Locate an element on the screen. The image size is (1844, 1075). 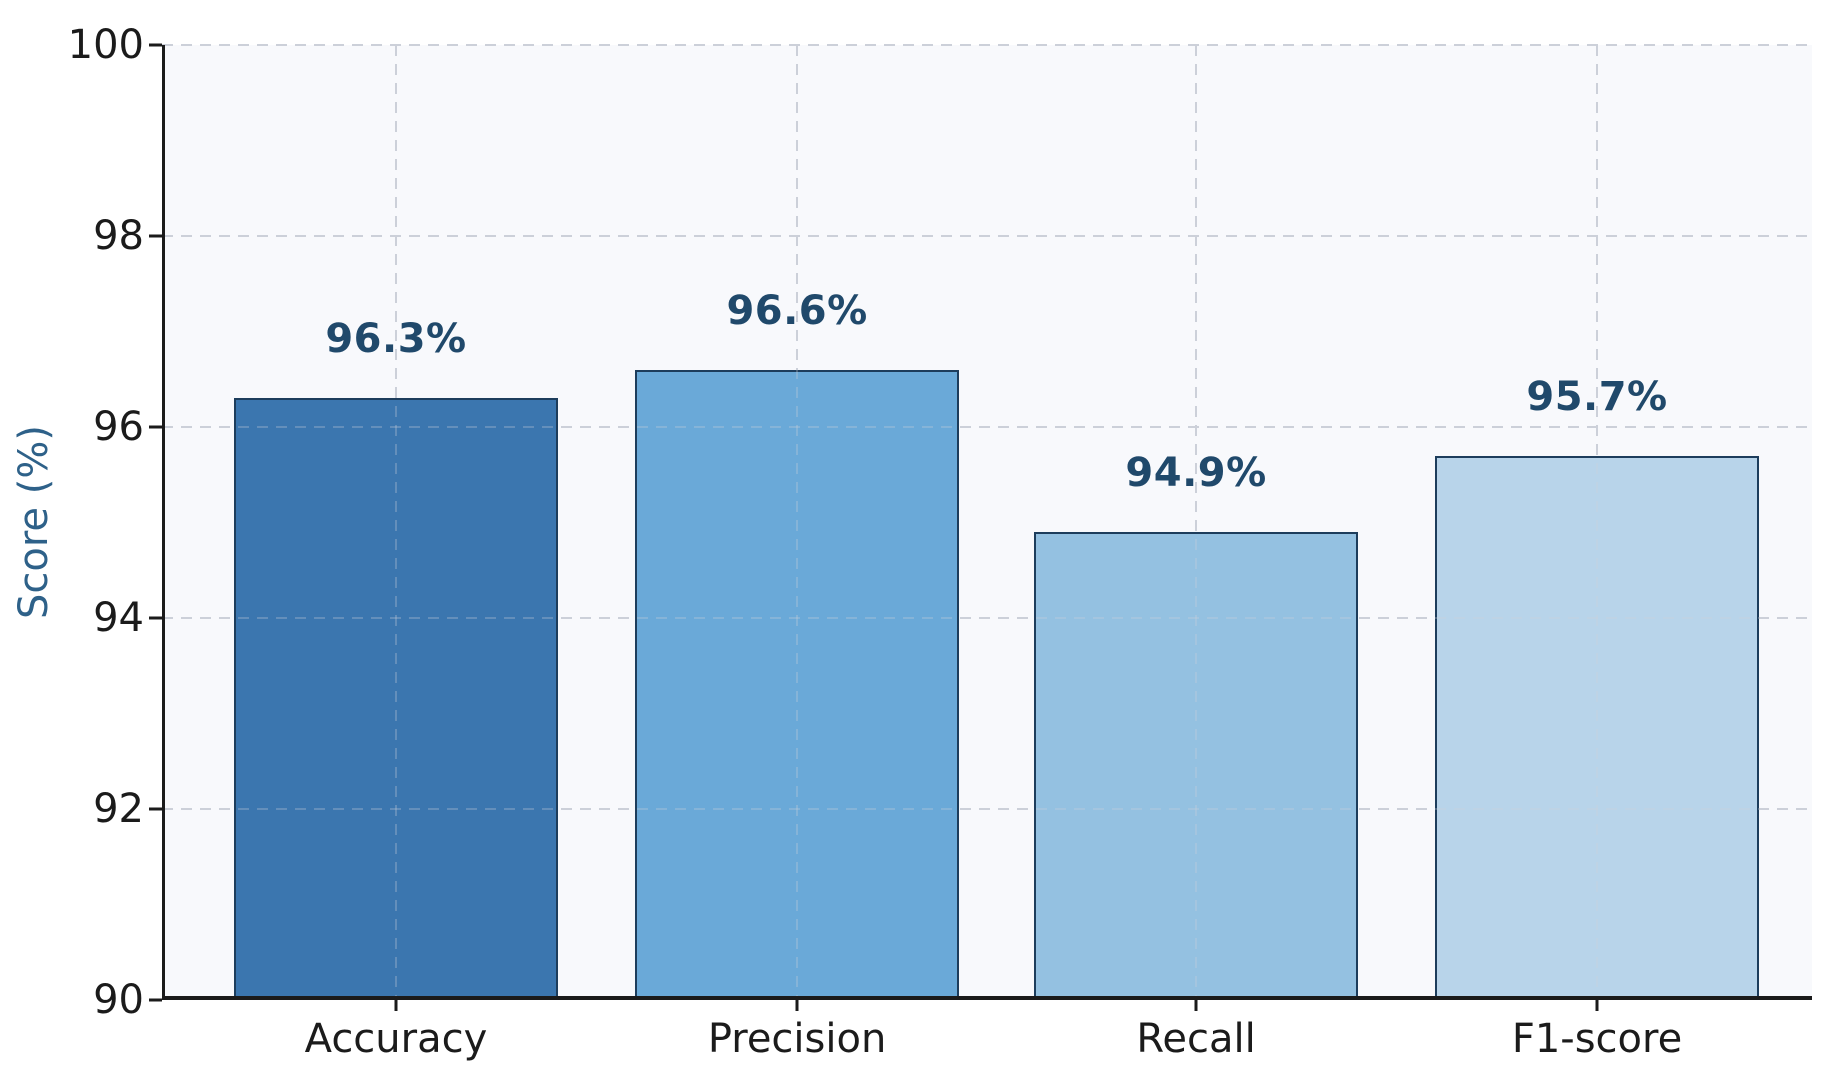
bar-precision is located at coordinates (797, 684).